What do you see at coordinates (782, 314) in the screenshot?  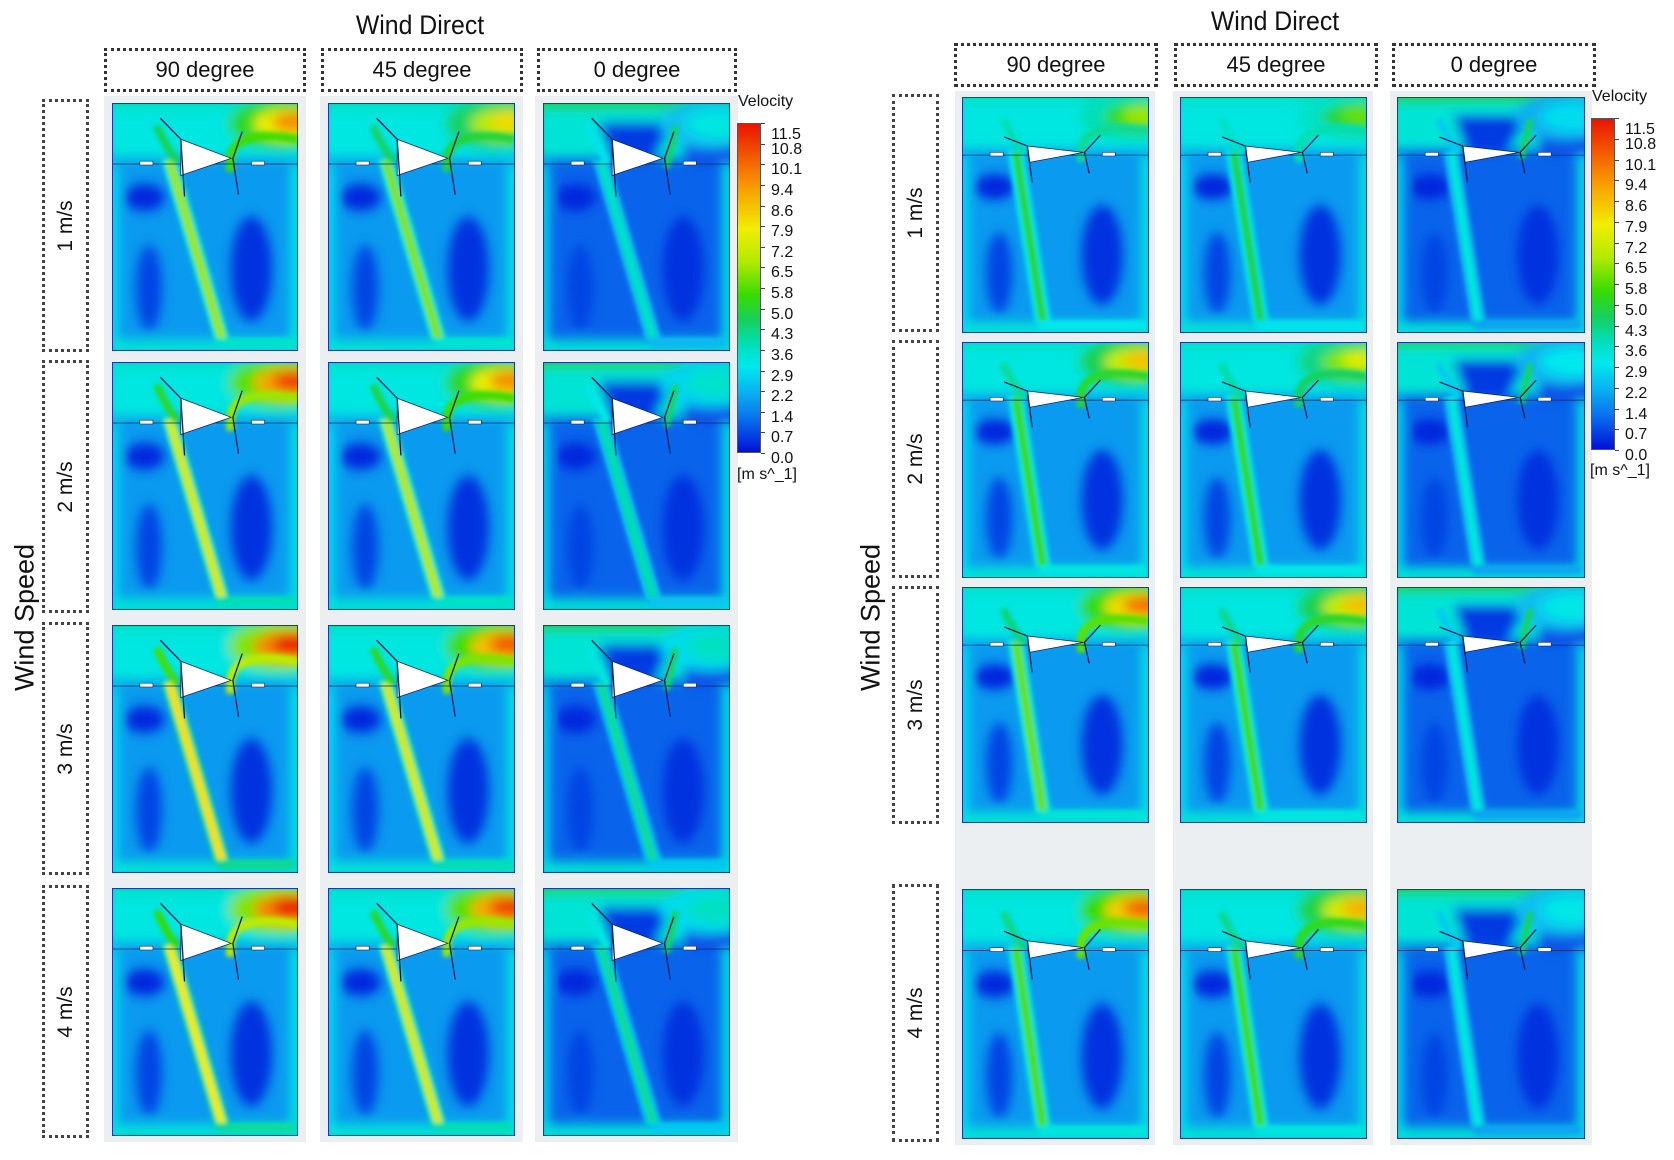 I see `legend-tick-label: 5.0` at bounding box center [782, 314].